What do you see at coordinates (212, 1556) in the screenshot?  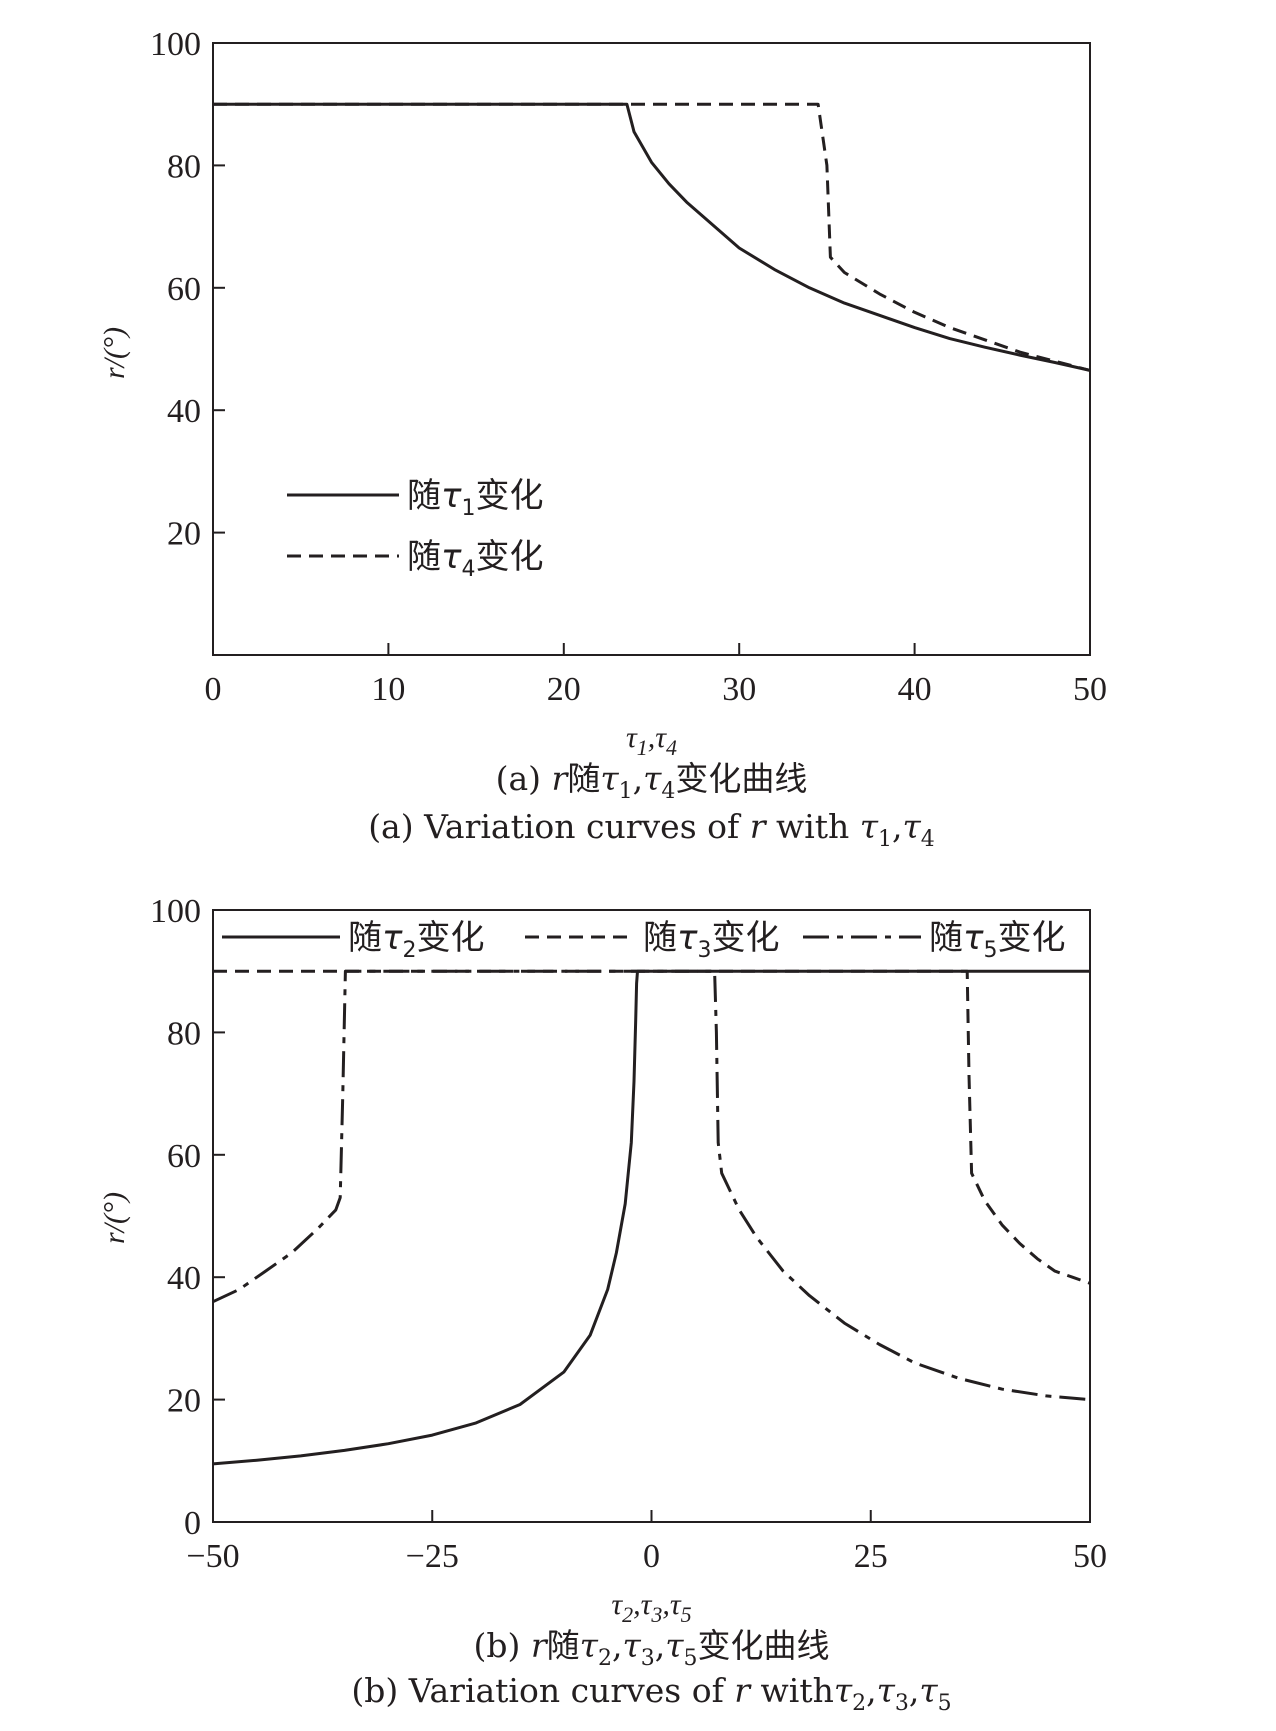 I see `b-xtick-label: −50` at bounding box center [212, 1556].